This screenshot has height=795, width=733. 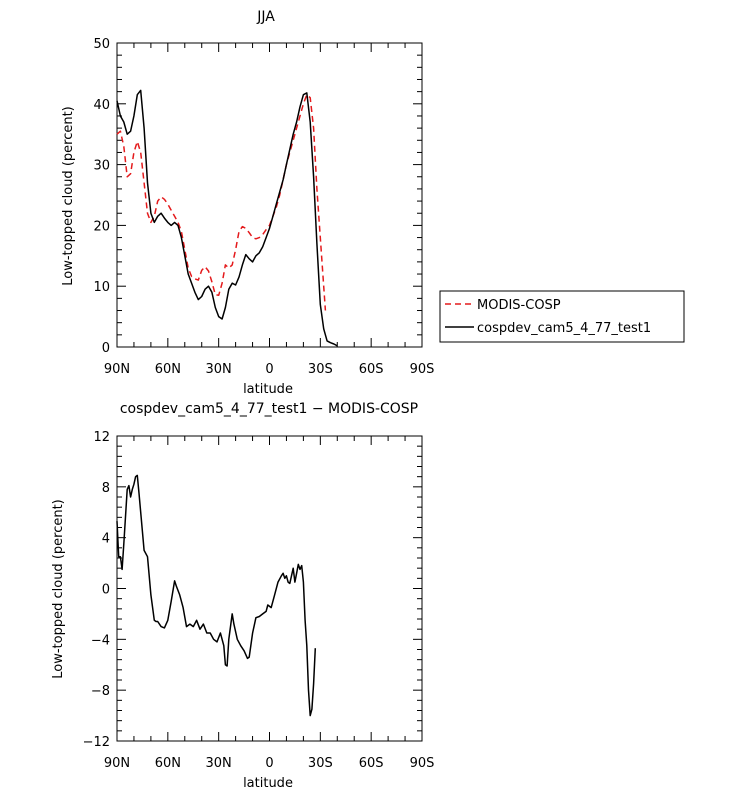 I want to click on legend-frame, so click(x=562, y=316).